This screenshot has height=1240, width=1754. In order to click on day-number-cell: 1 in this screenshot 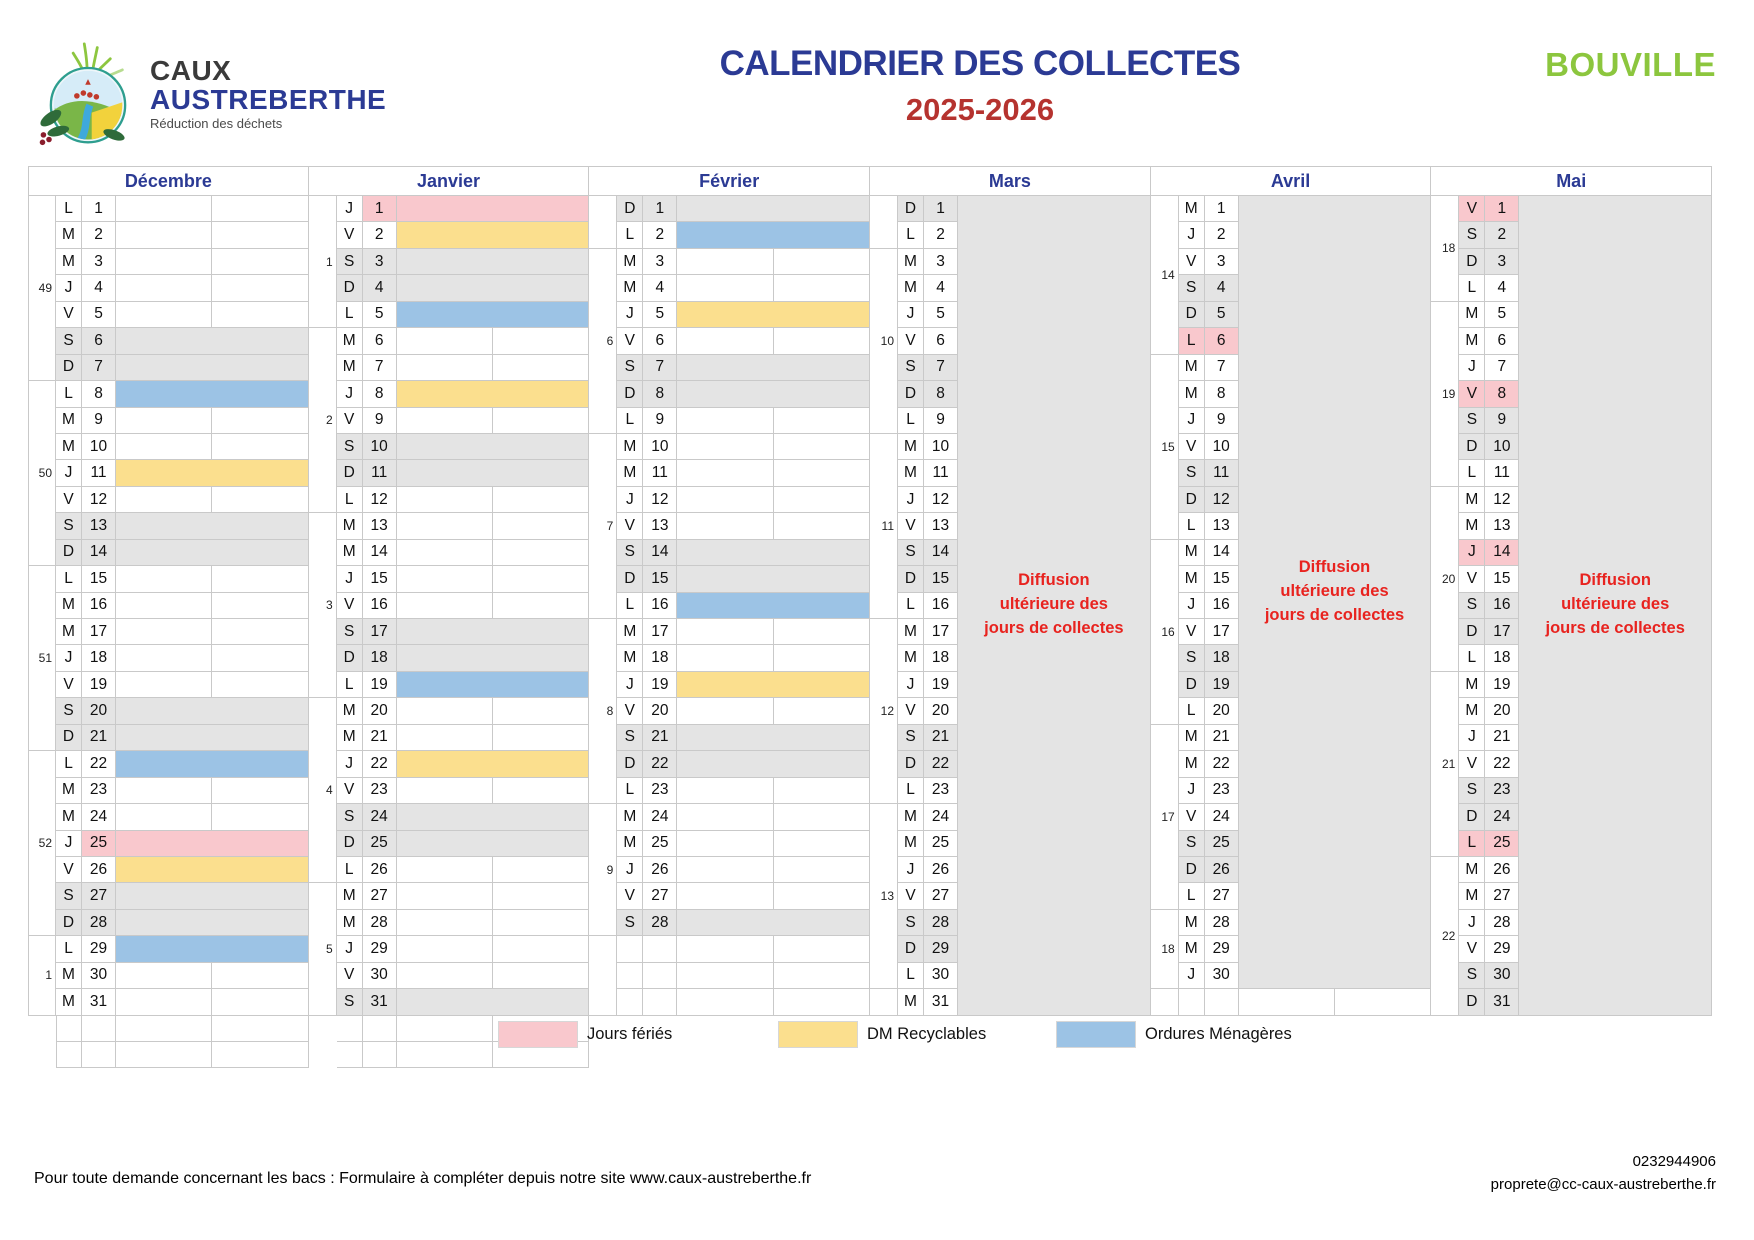, I will do `click(99, 209)`.